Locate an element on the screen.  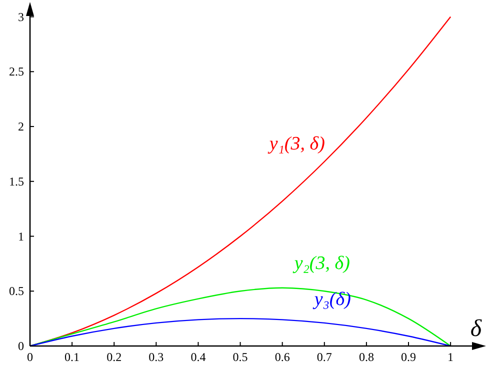
x-tick-label: 0.5 is located at coordinates (240, 357).